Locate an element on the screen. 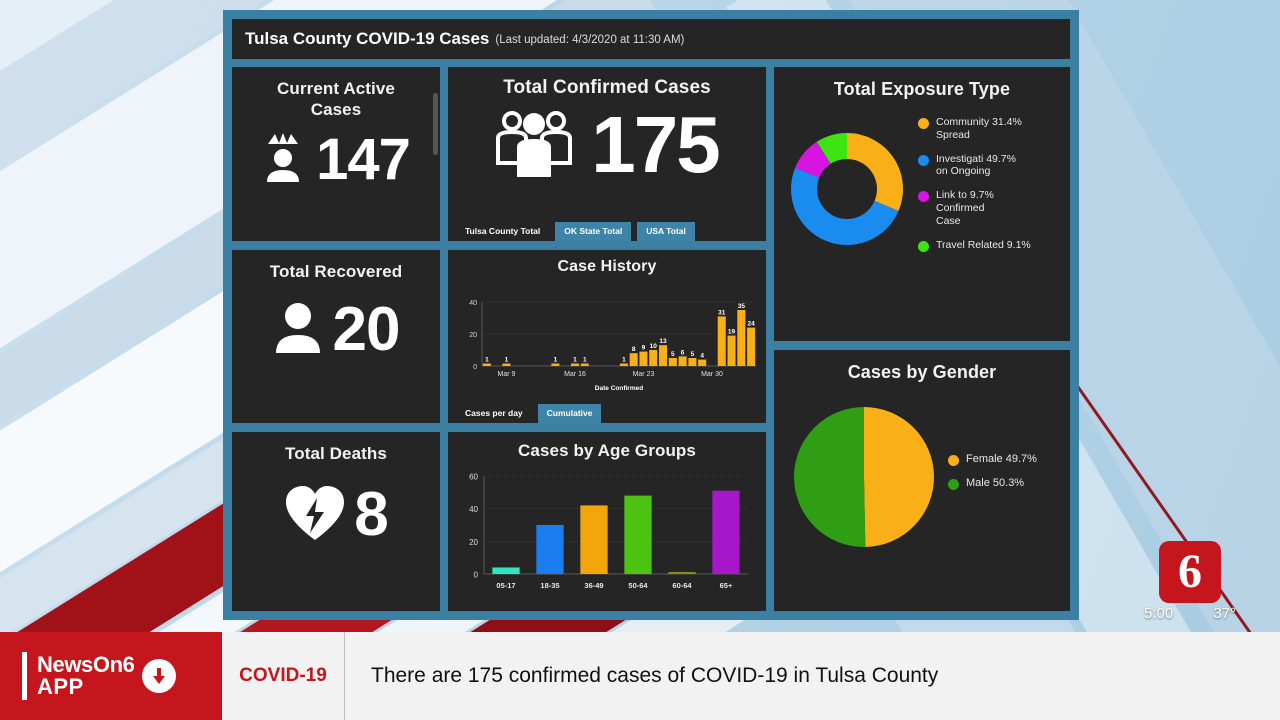  download-arrow-icon is located at coordinates (159, 676).